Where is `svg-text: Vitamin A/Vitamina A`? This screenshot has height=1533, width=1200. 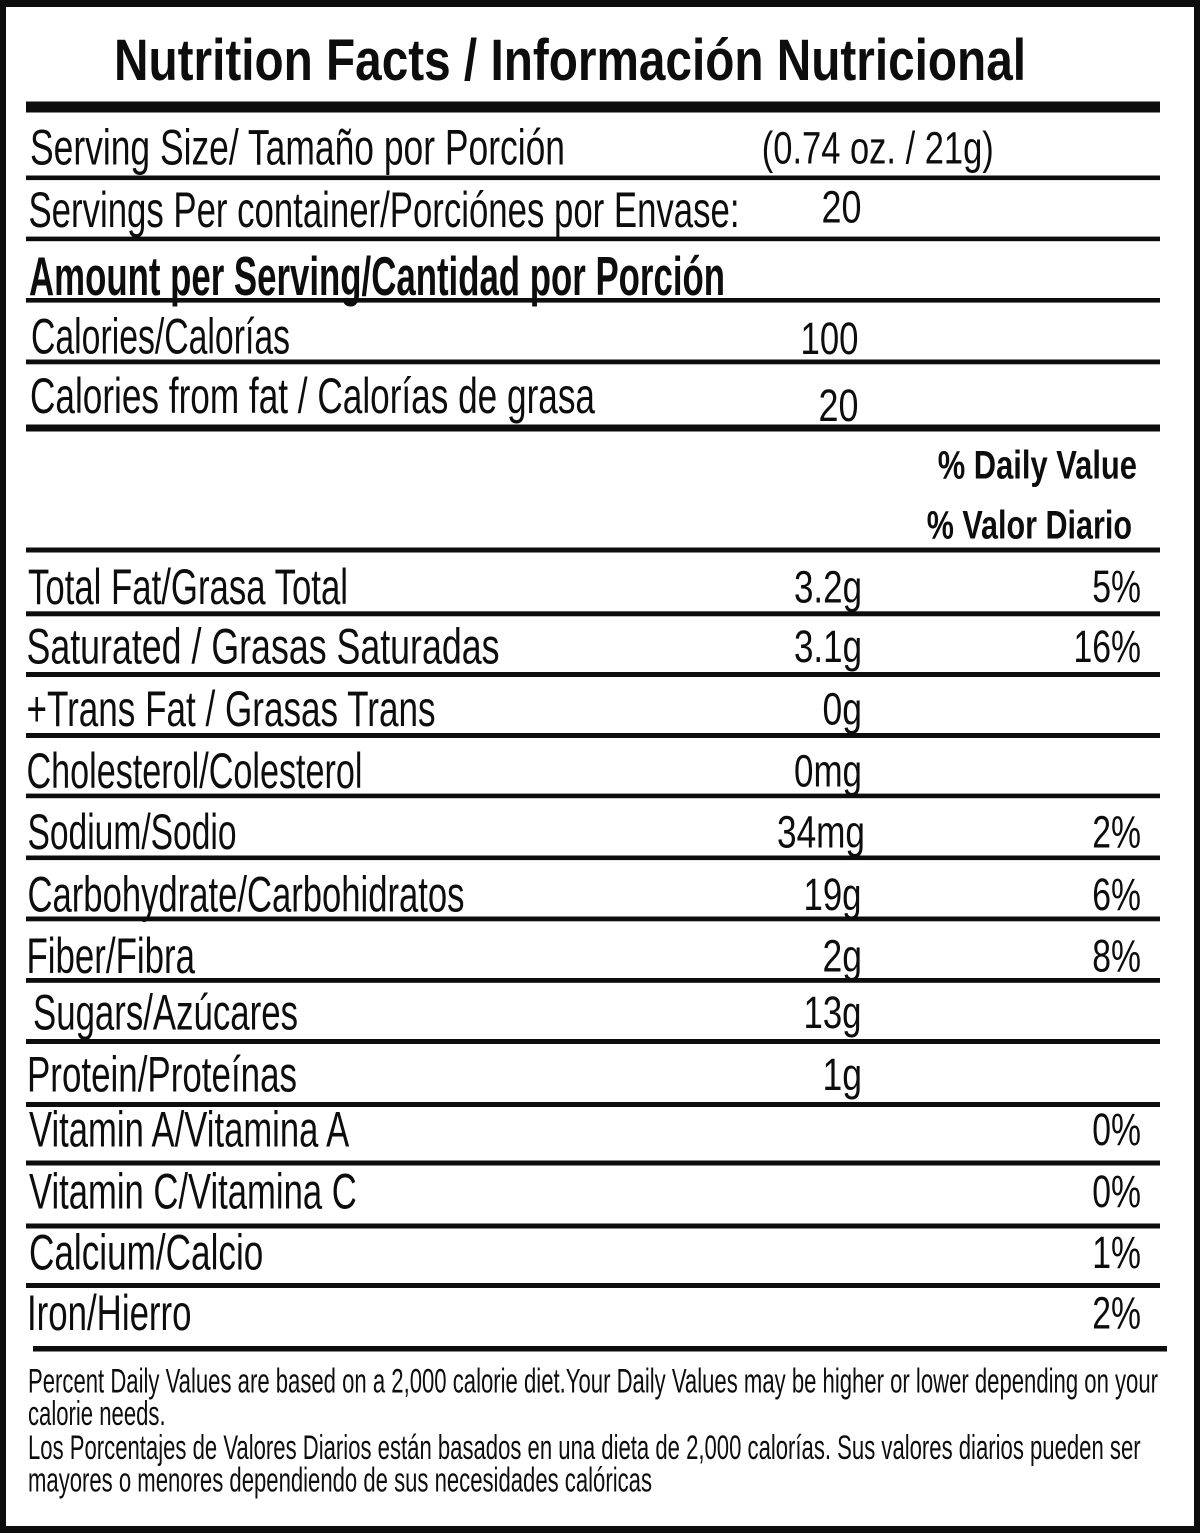
svg-text: Vitamin A/Vitamina A is located at coordinates (189, 1130).